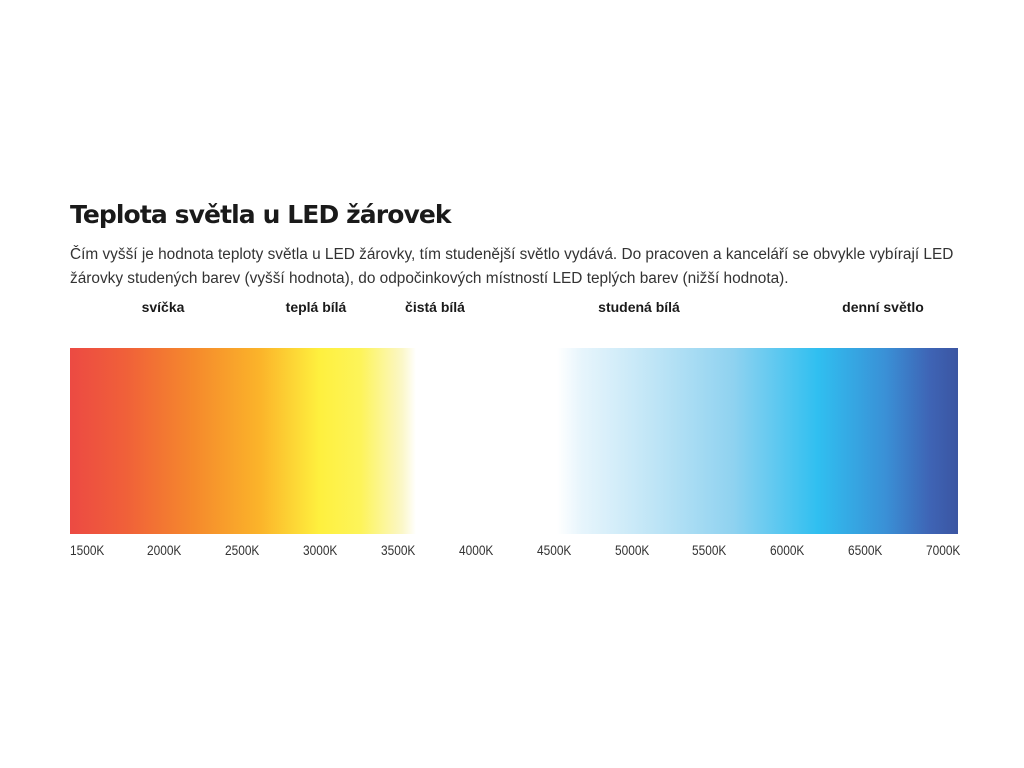 Image resolution: width=1024 pixels, height=768 pixels. What do you see at coordinates (554, 550) in the screenshot?
I see `tick-label-4500k: 4500K` at bounding box center [554, 550].